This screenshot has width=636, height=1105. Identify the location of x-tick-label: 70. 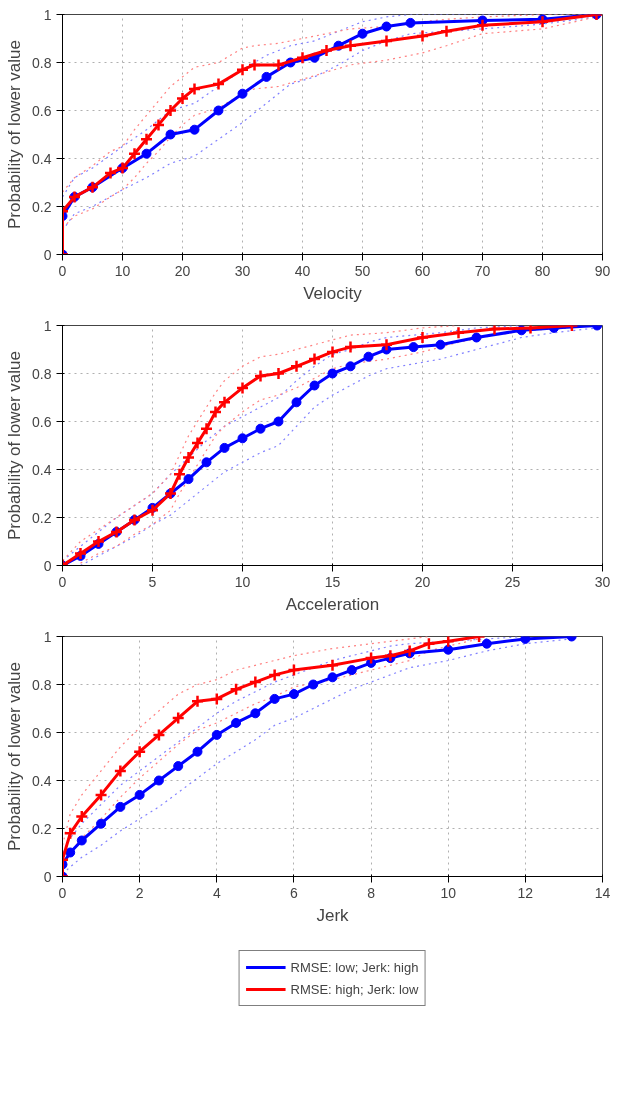
(482, 270).